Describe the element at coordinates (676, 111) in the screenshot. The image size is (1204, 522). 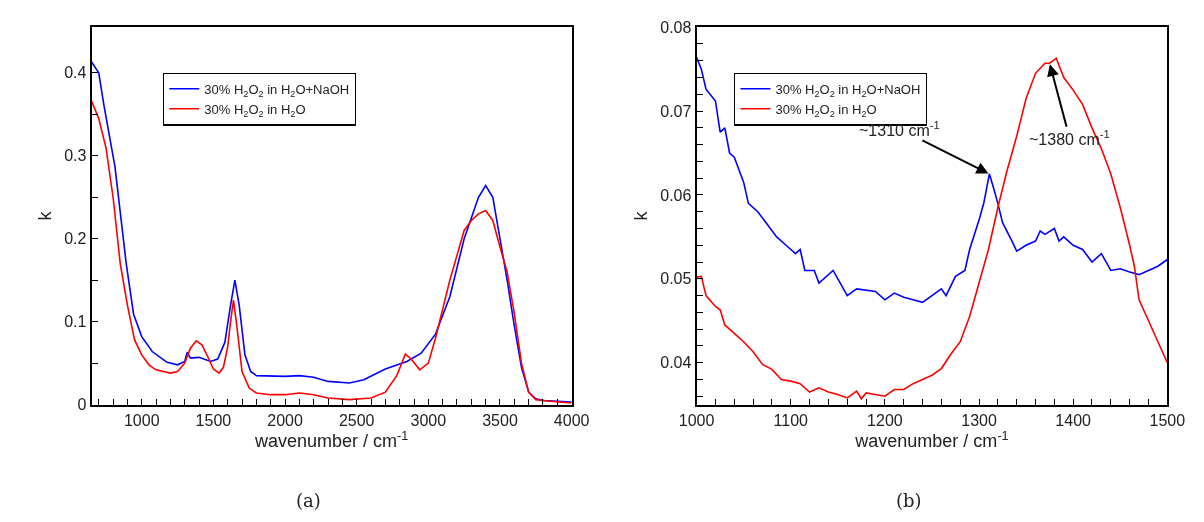
I see `y-tick-label: 0.07` at that location.